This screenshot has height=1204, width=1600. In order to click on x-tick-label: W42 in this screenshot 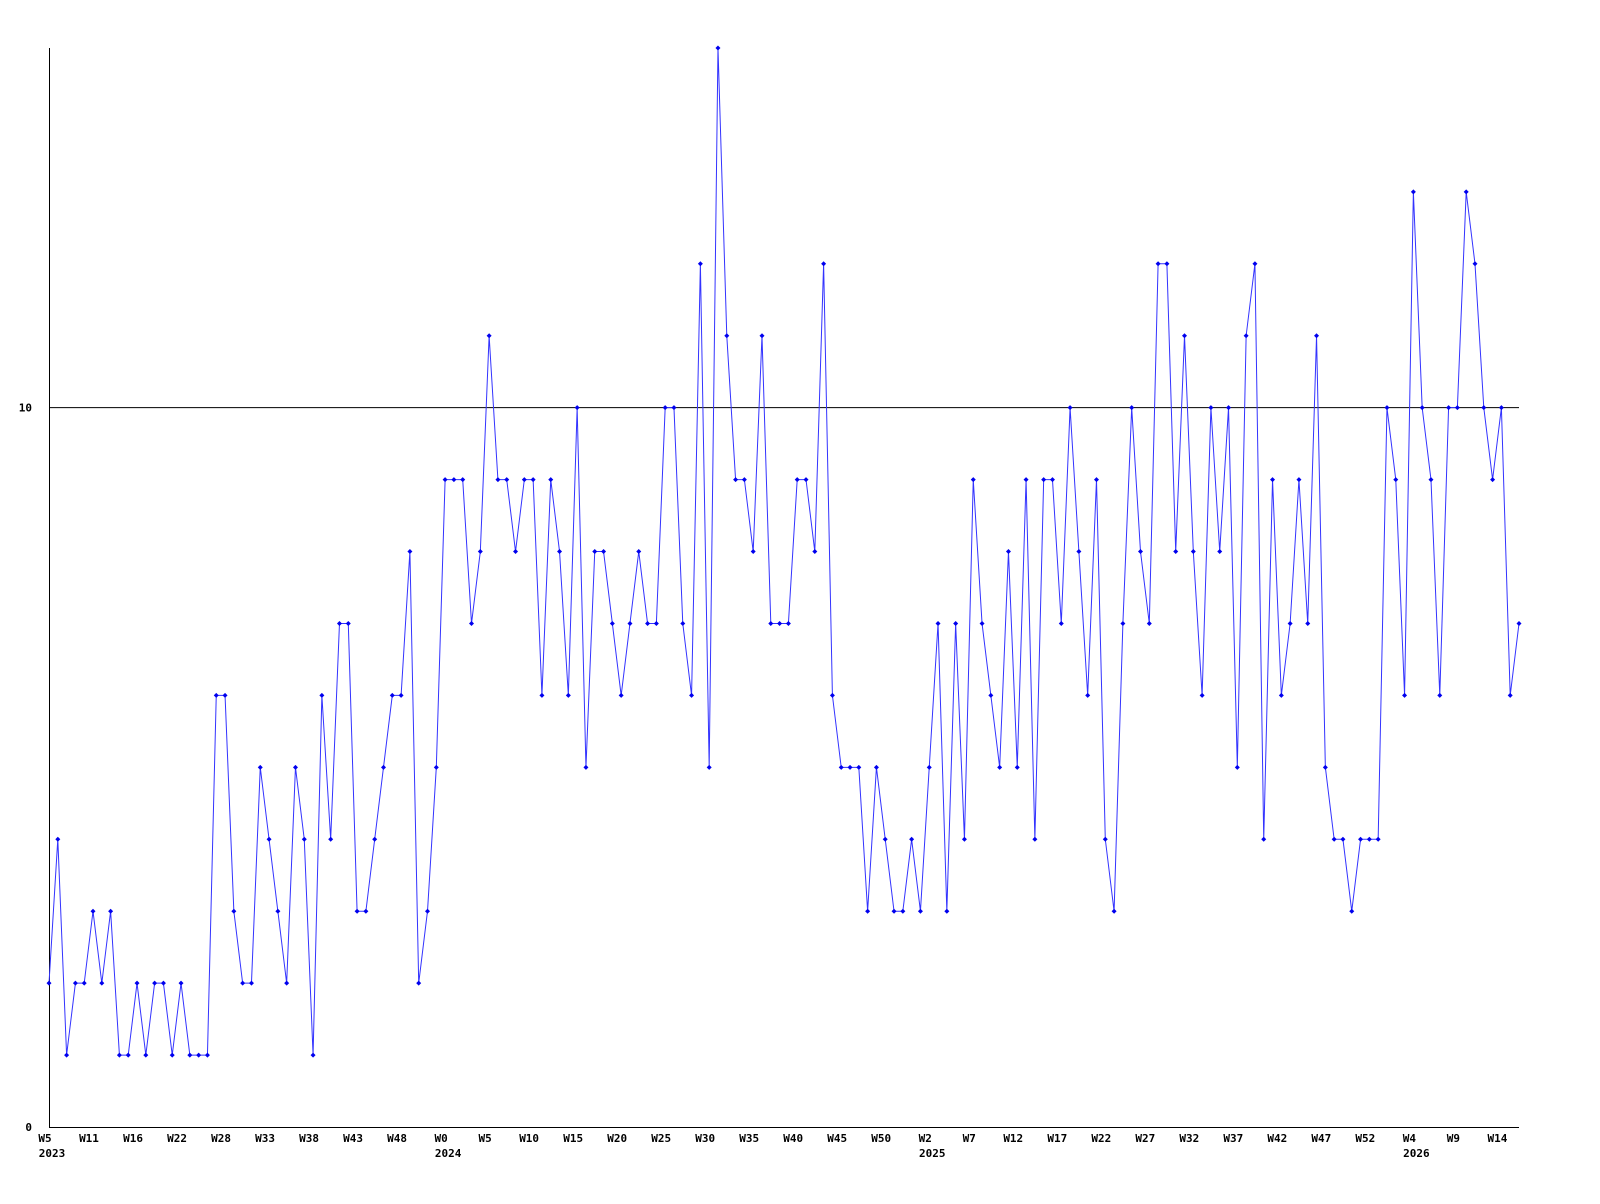, I will do `click(1277, 1138)`.